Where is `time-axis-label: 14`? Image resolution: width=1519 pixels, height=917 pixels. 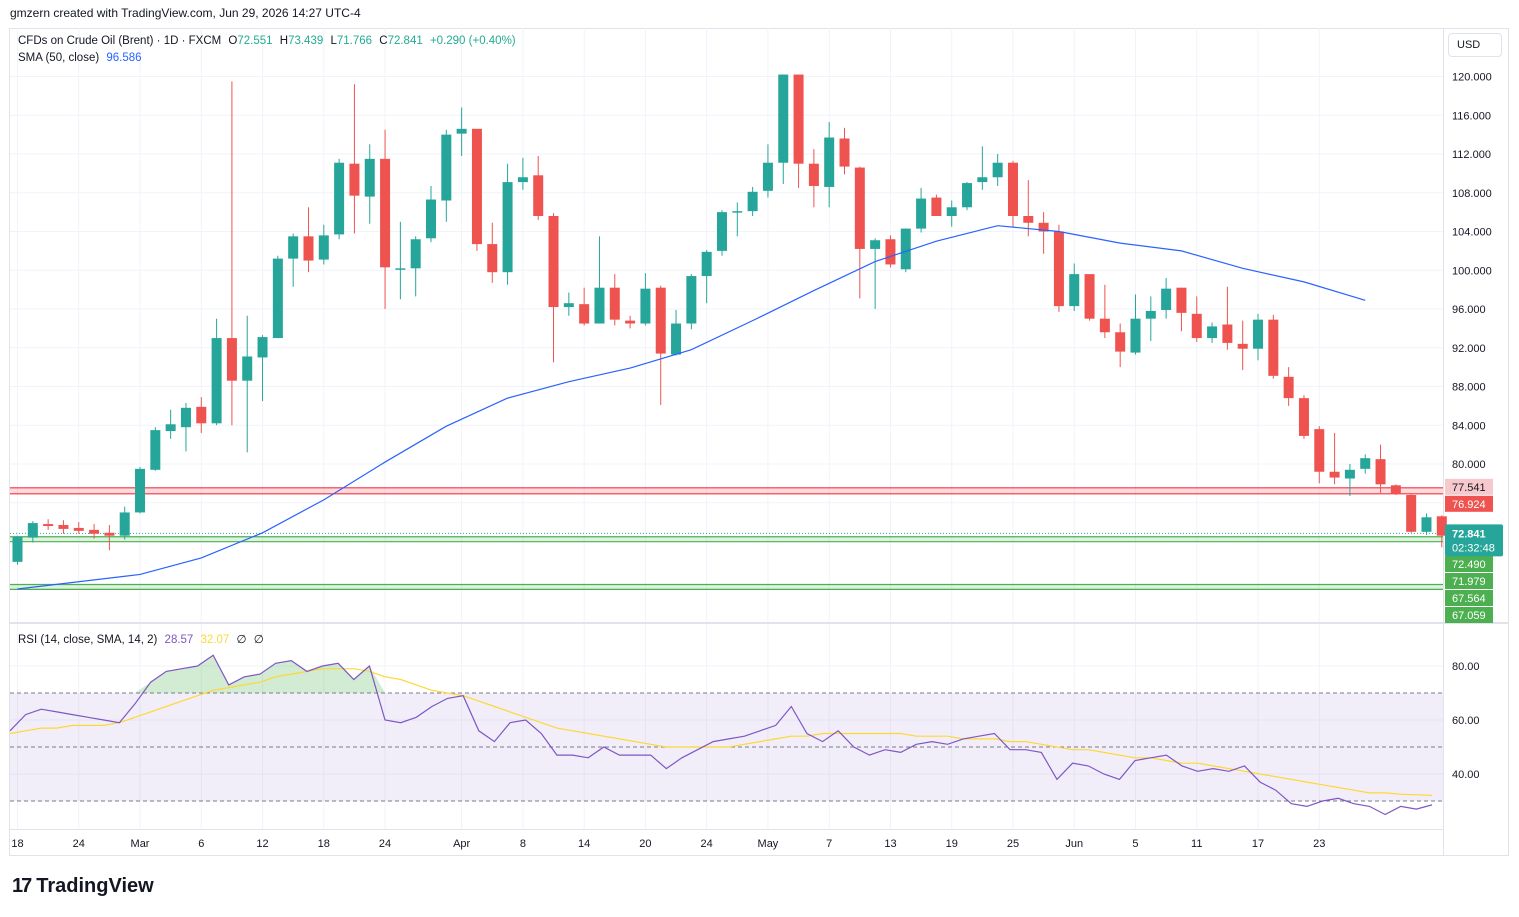 time-axis-label: 14 is located at coordinates (584, 844).